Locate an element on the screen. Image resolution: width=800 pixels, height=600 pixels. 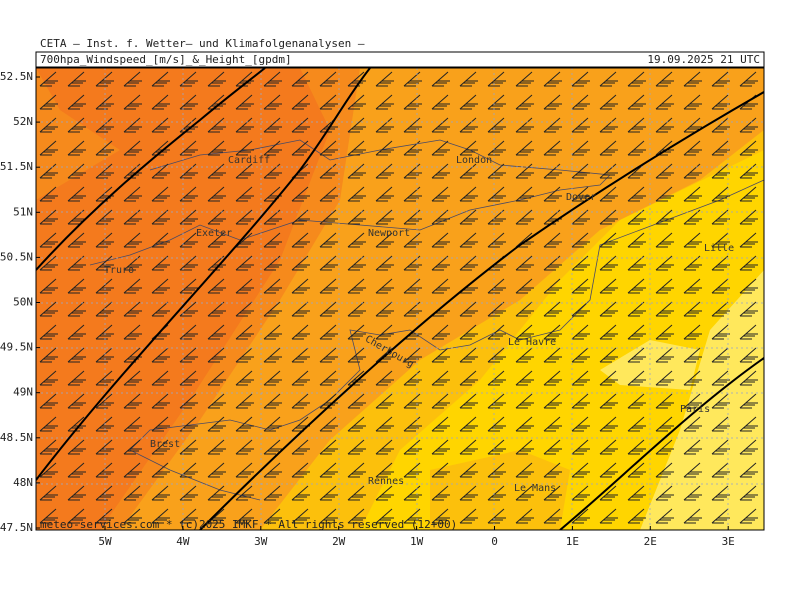
place-label: Paris is located at coordinates (695, 409).